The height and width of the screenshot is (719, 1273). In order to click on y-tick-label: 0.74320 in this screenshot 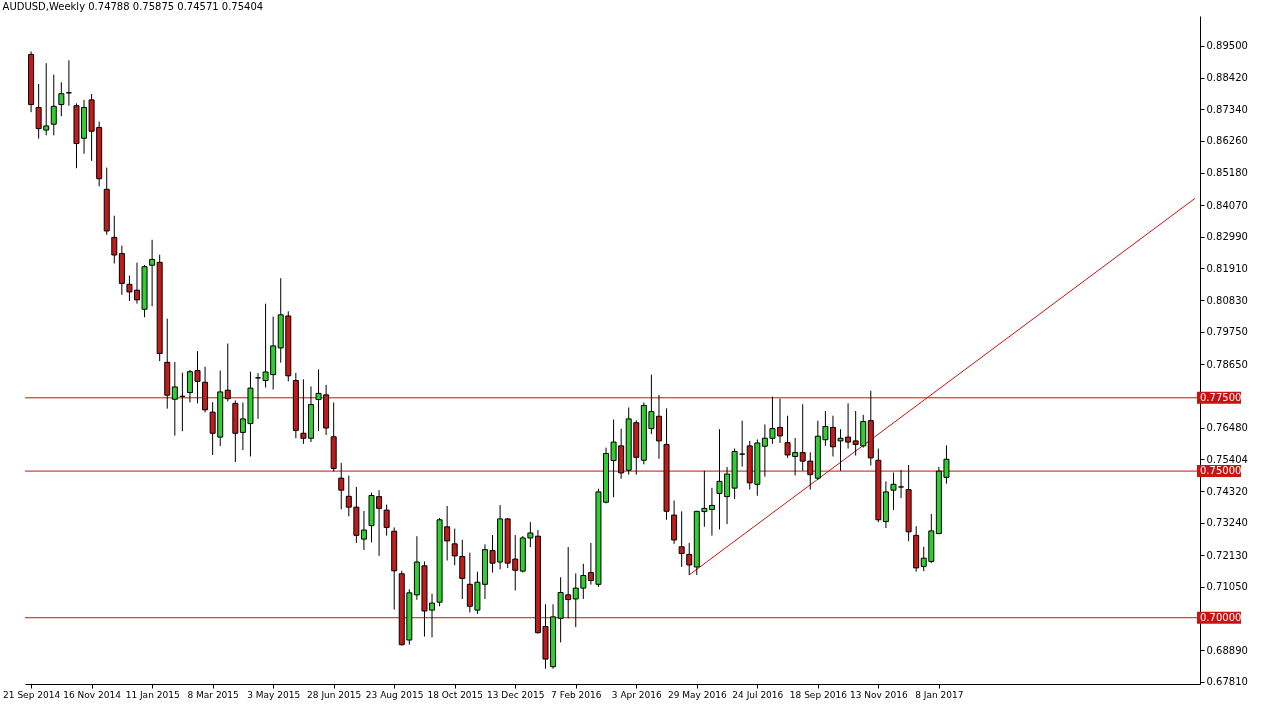, I will do `click(1227, 491)`.